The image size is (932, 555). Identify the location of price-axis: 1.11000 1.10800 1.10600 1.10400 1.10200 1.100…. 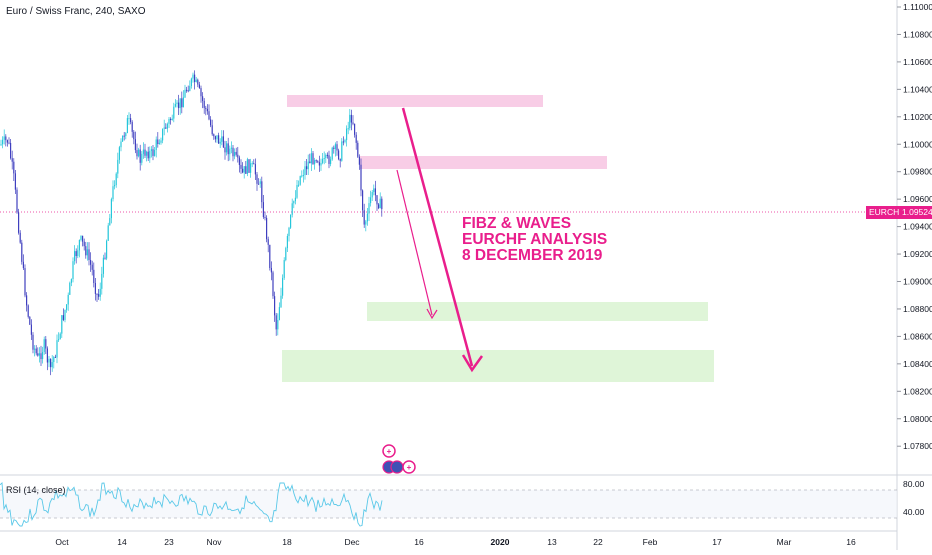
(914, 226).